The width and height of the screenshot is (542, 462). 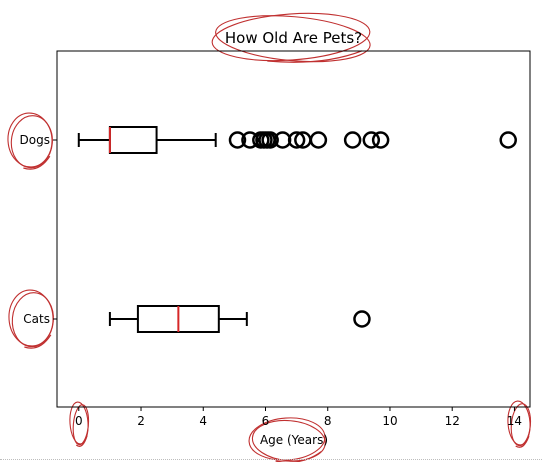 I want to click on page-divider, so click(x=271, y=459).